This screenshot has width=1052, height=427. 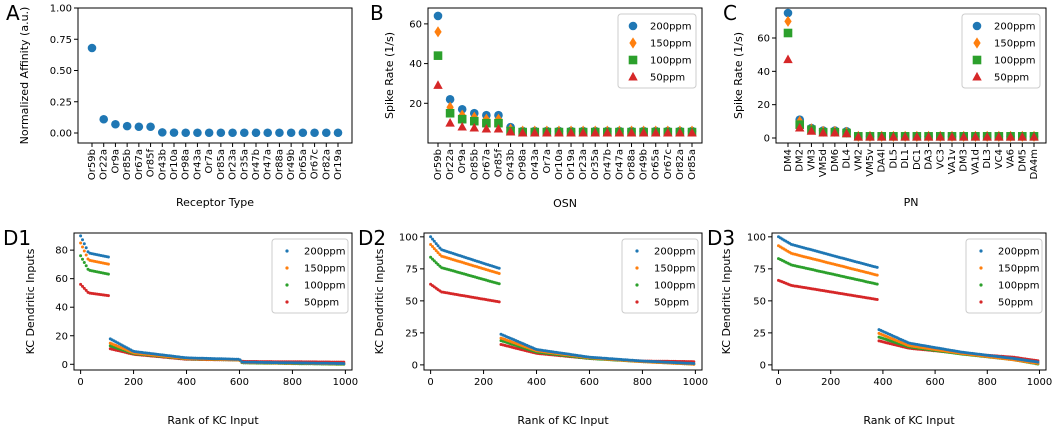 I want to click on panel-letter: D1, so click(x=17, y=238).